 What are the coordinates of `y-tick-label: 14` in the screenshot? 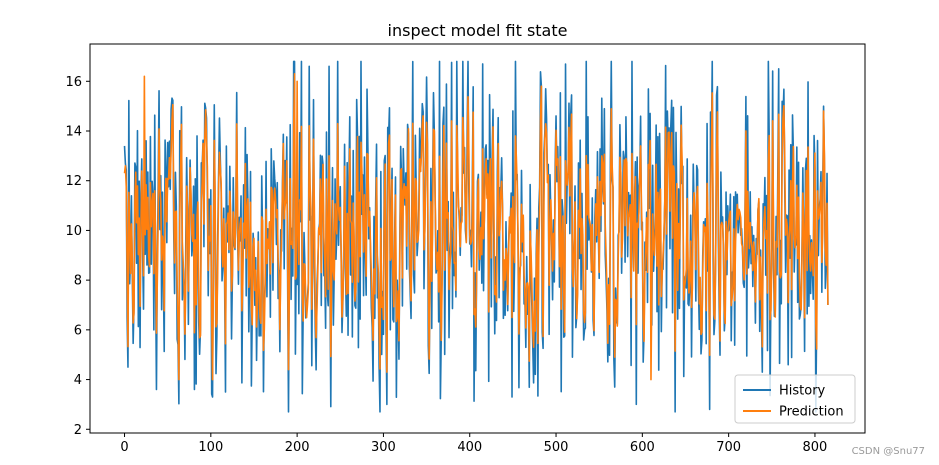 It's located at (73, 131).